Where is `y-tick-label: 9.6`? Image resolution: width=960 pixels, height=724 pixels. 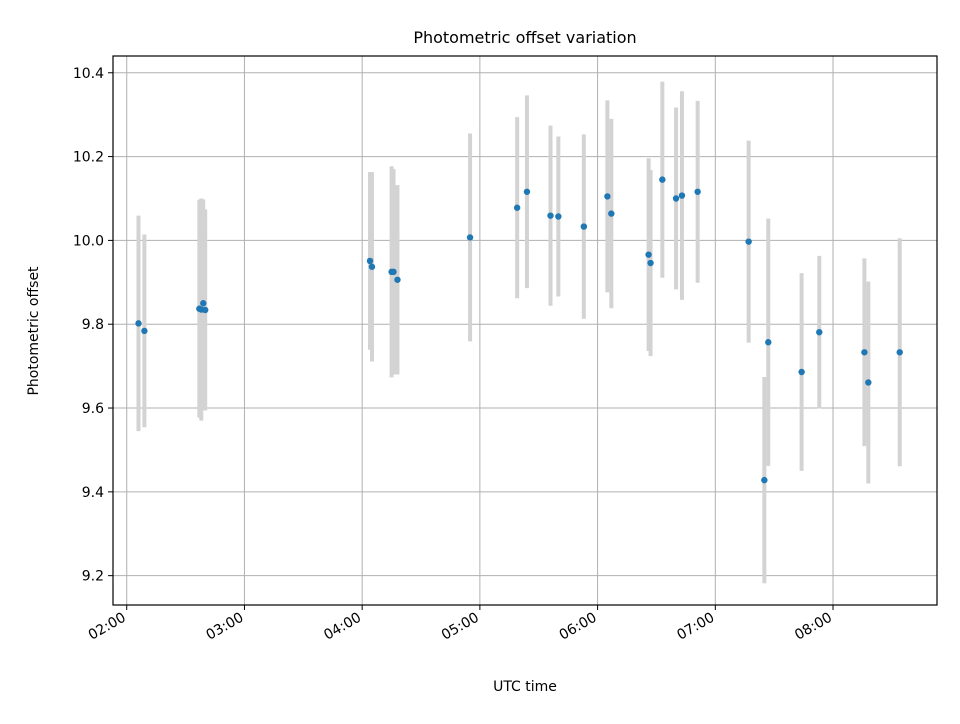 y-tick-label: 9.6 is located at coordinates (93, 409).